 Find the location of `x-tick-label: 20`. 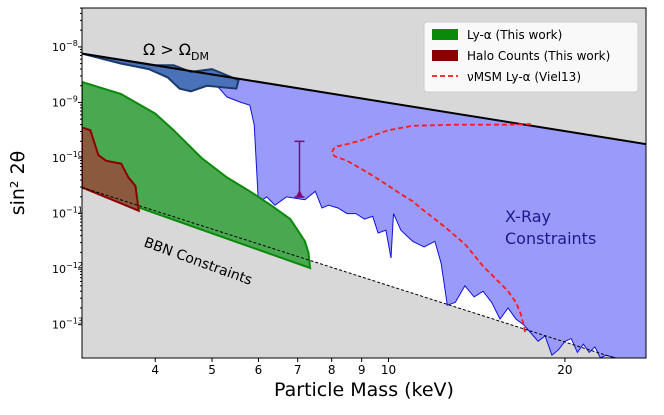

x-tick-label: 20 is located at coordinates (564, 370).